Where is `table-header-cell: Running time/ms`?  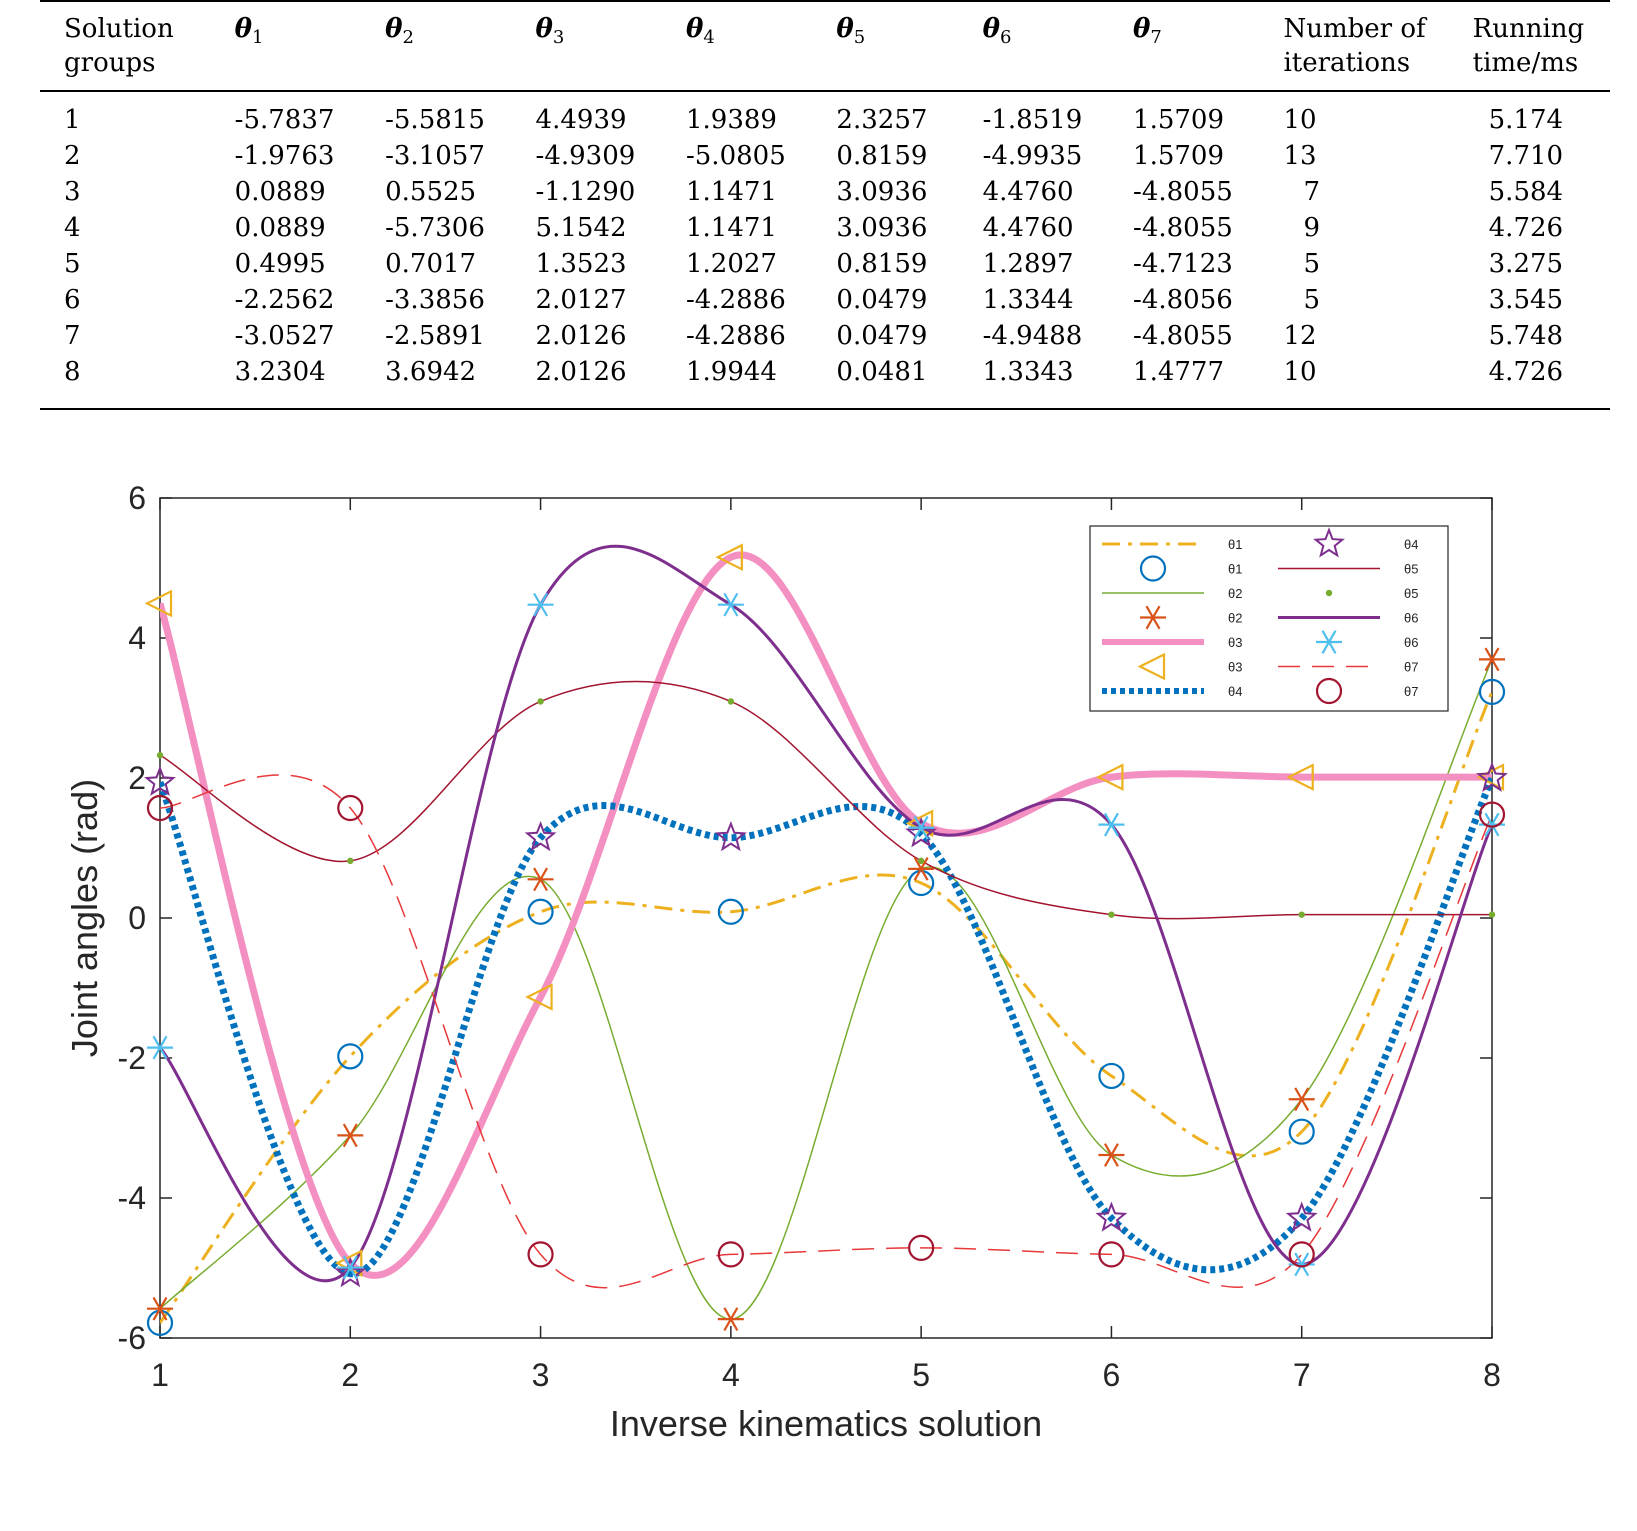 table-header-cell: Running time/ms is located at coordinates (1529, 46).